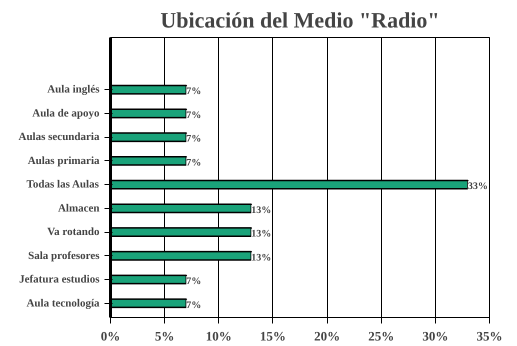 The image size is (517, 346). Describe the element at coordinates (219, 336) in the screenshot. I see `x-tick-label: 10%` at that location.